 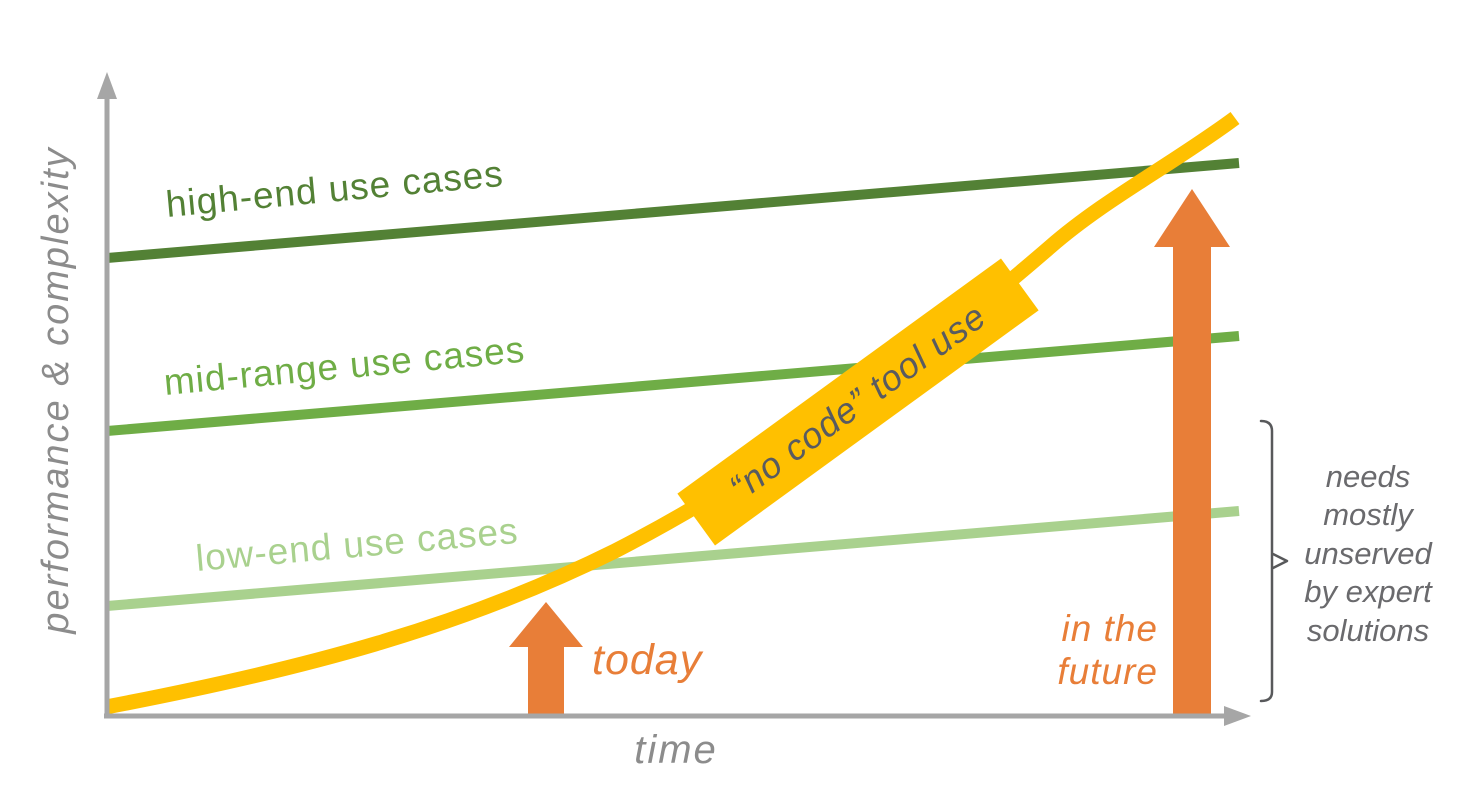 I want to click on x-axis-arrowhead-icon, so click(x=1237, y=716).